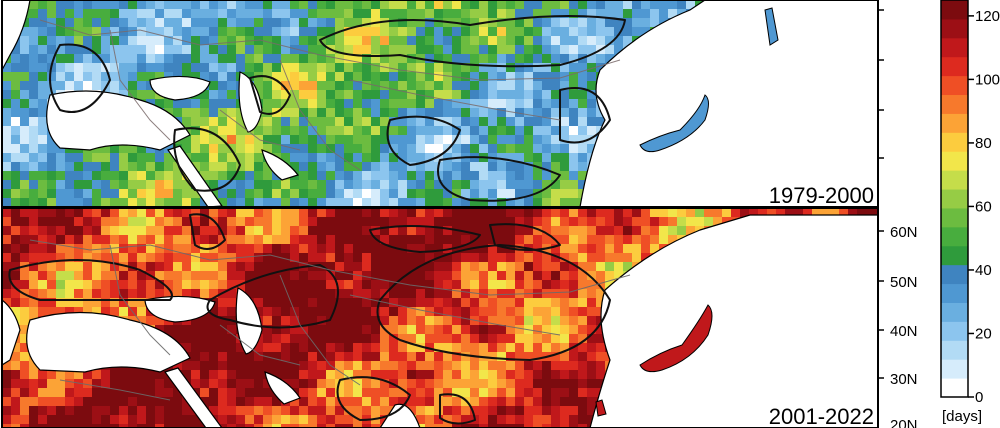  Describe the element at coordinates (983, 206) in the screenshot. I see `colorbar-tick-label: 60` at that location.